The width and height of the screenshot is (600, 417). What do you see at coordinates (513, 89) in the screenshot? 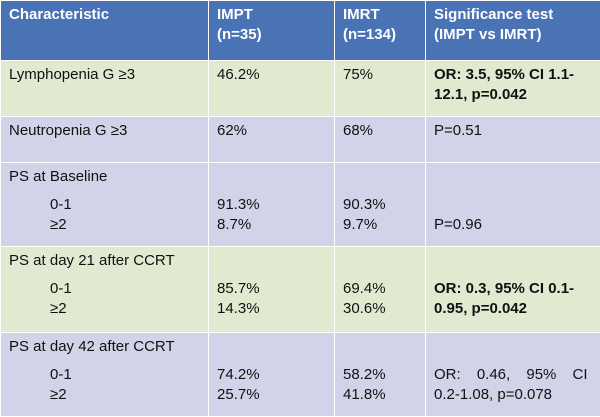
I see `significance-value: OR: 3.5, 95% CI 1.1-12.1, p=0.042` at bounding box center [513, 89].